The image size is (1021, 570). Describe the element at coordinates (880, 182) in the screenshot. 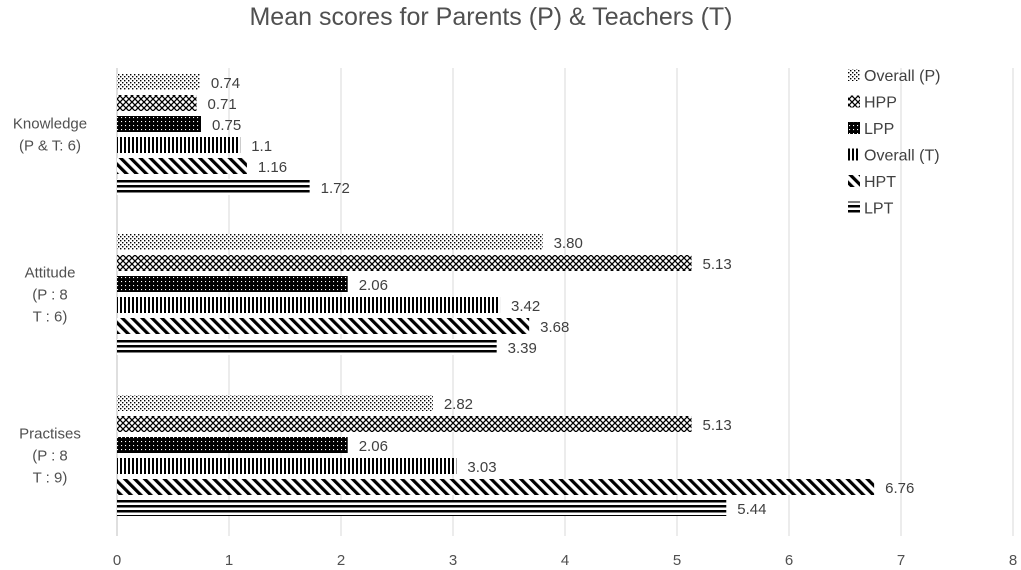

I see `legend-label: HPT` at that location.